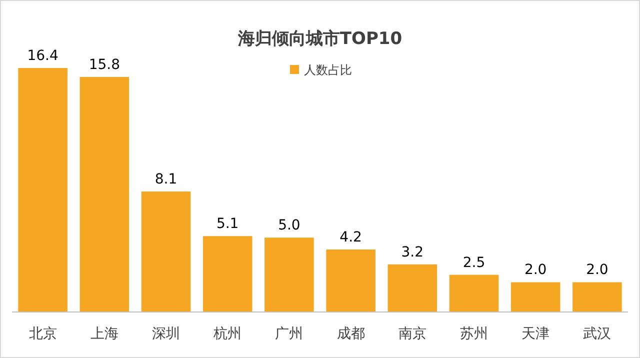  I want to click on x-tick-label: 广州, so click(289, 334).